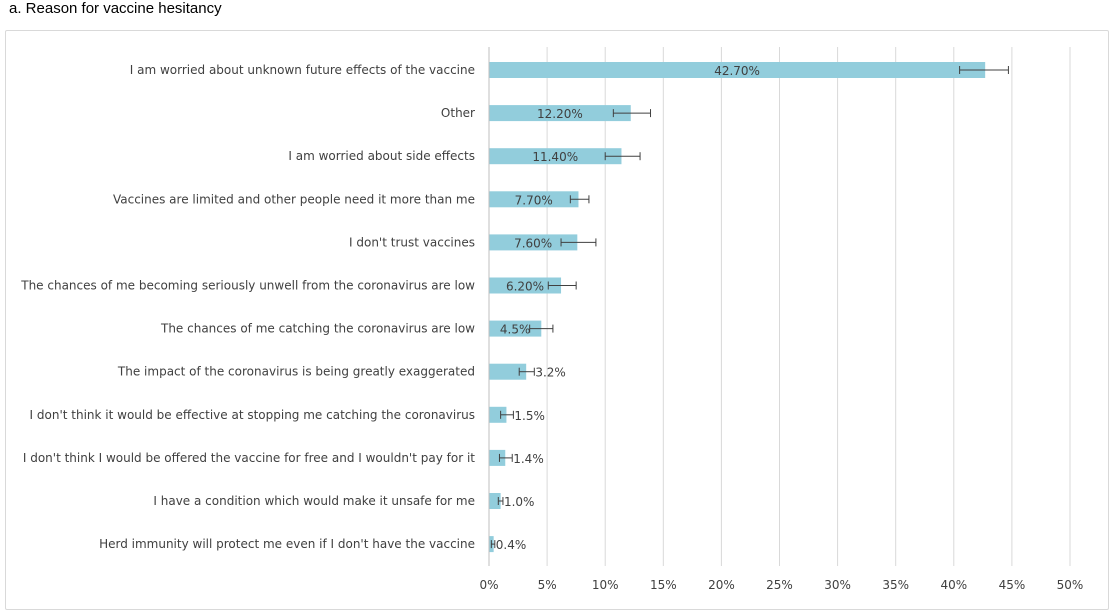 The image size is (1113, 616). What do you see at coordinates (511, 545) in the screenshot?
I see `data-label: 0.4%` at bounding box center [511, 545].